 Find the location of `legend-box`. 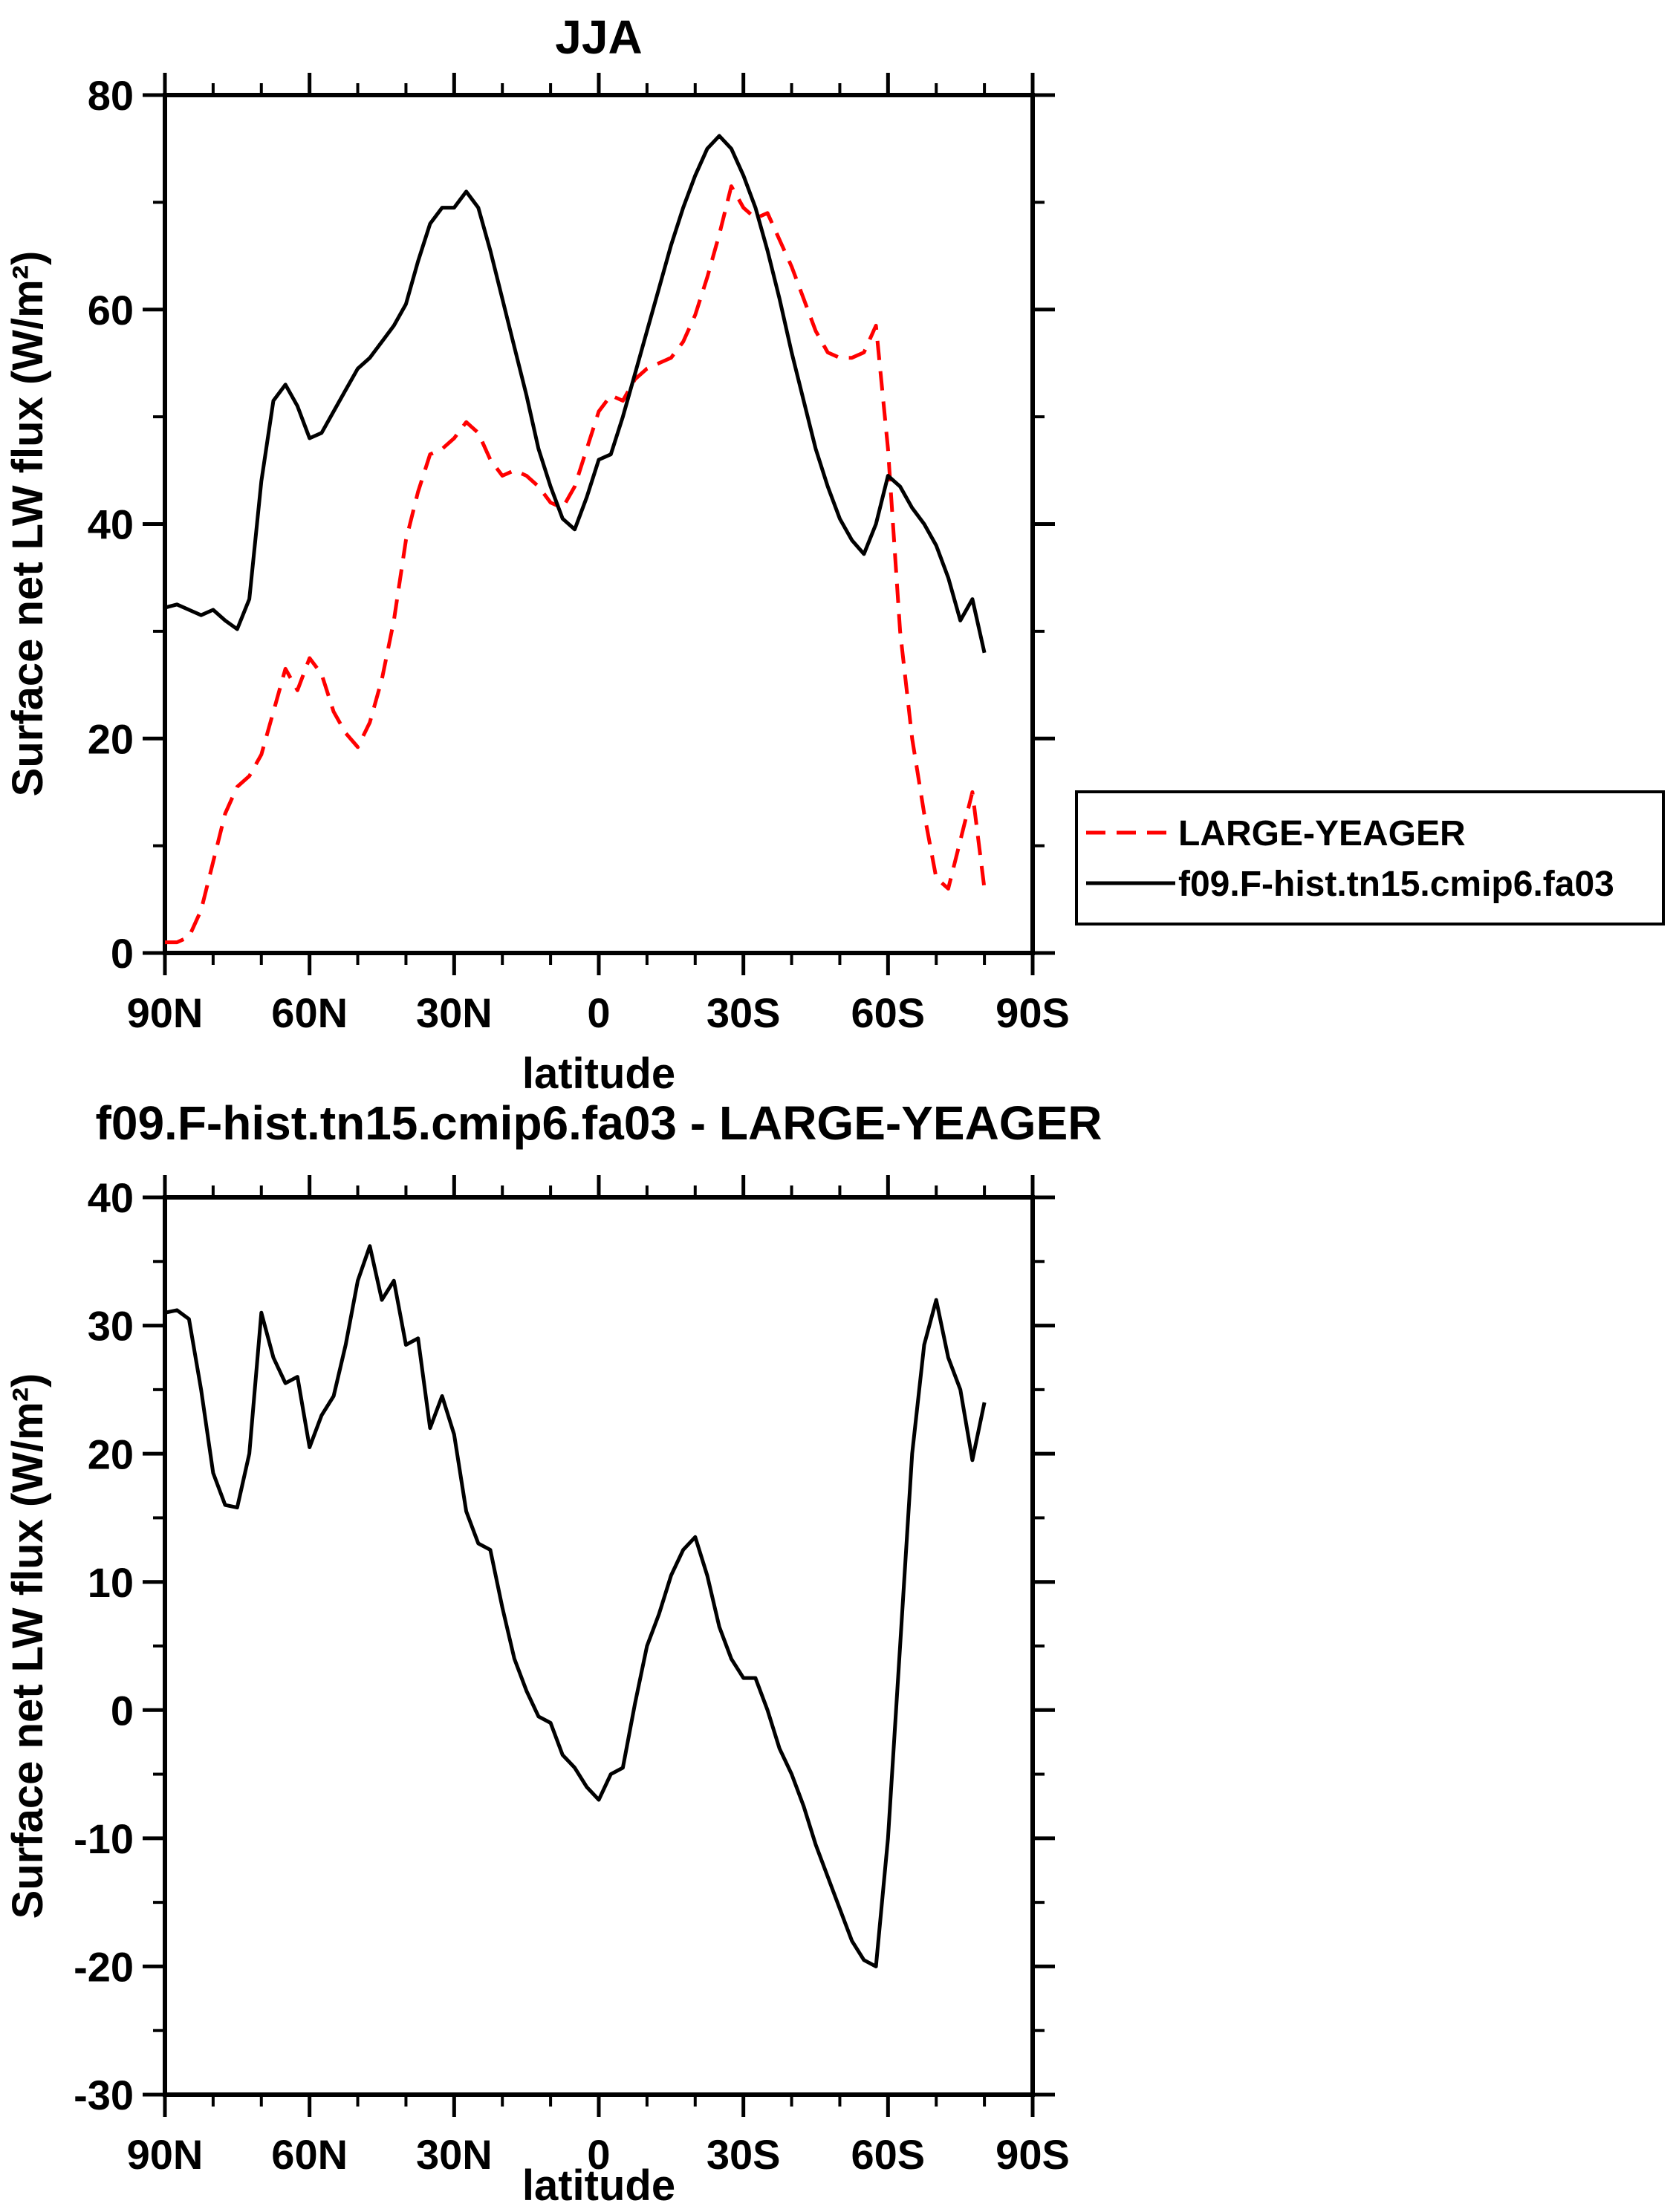

legend-box is located at coordinates (1370, 858).